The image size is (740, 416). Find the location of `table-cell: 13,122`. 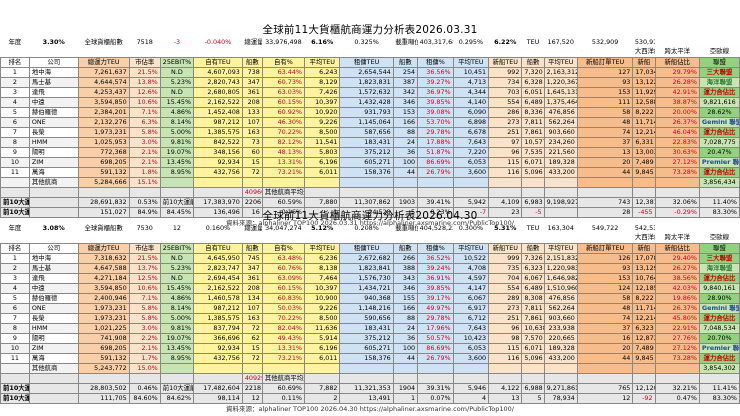

table-cell: 13,122 is located at coordinates (644, 82).